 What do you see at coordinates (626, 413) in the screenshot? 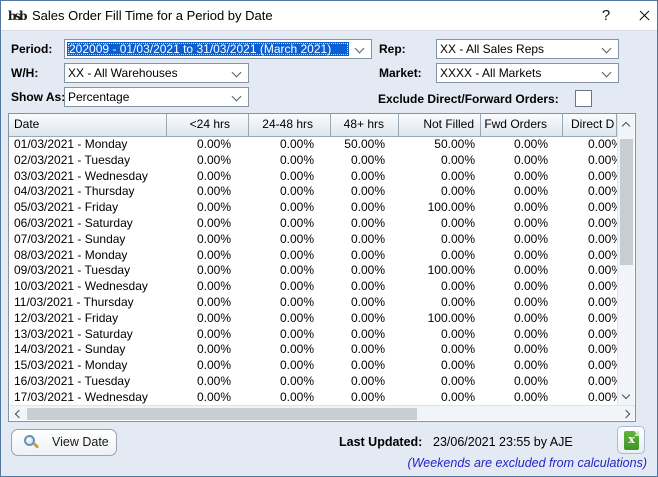
I see `scroll-right-icon` at bounding box center [626, 413].